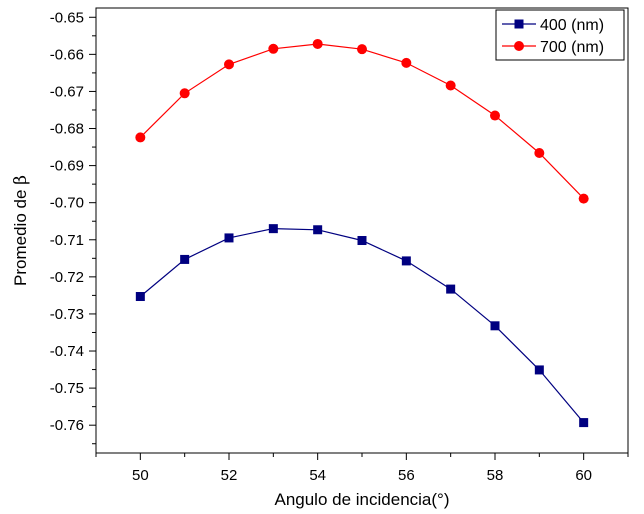 The image size is (644, 514). Describe the element at coordinates (20, 235) in the screenshot. I see `y-axis-title-prefix: Promedio de` at that location.